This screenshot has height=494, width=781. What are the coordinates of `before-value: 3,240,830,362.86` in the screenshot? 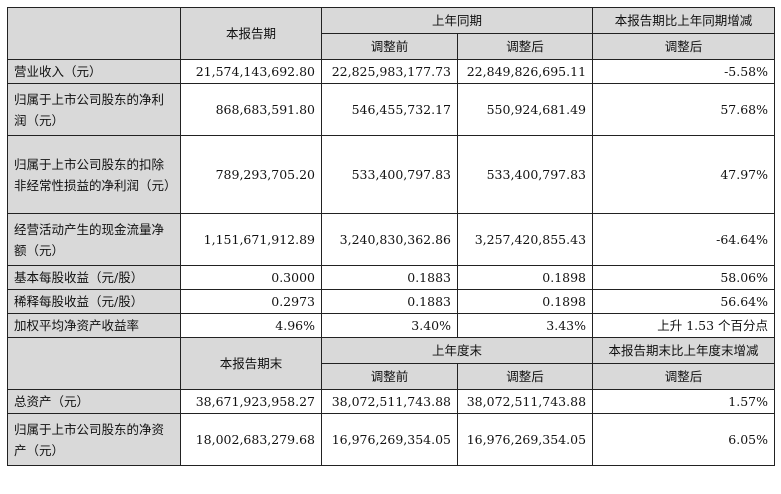 It's located at (389, 239).